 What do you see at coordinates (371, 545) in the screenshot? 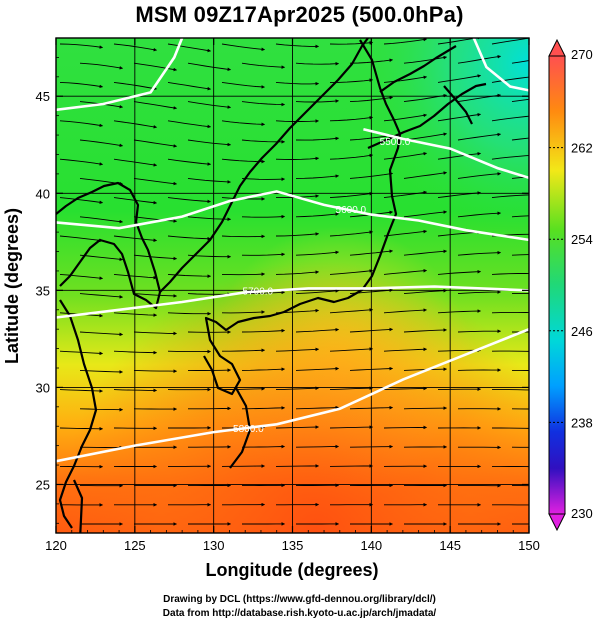
I see `x-tick-label: 140` at bounding box center [371, 545].